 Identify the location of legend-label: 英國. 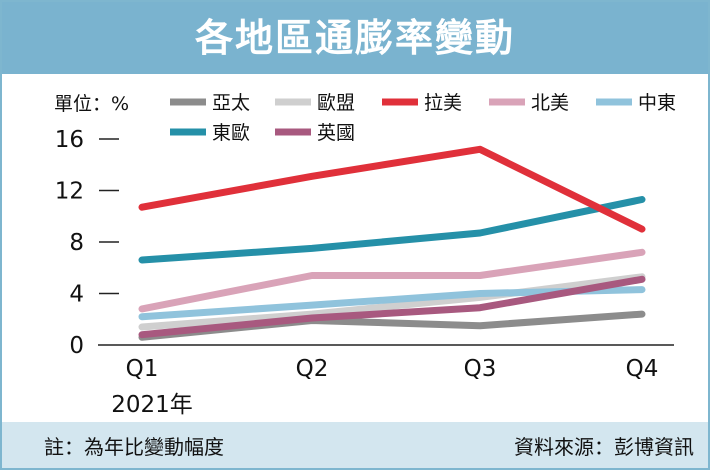
(336, 133).